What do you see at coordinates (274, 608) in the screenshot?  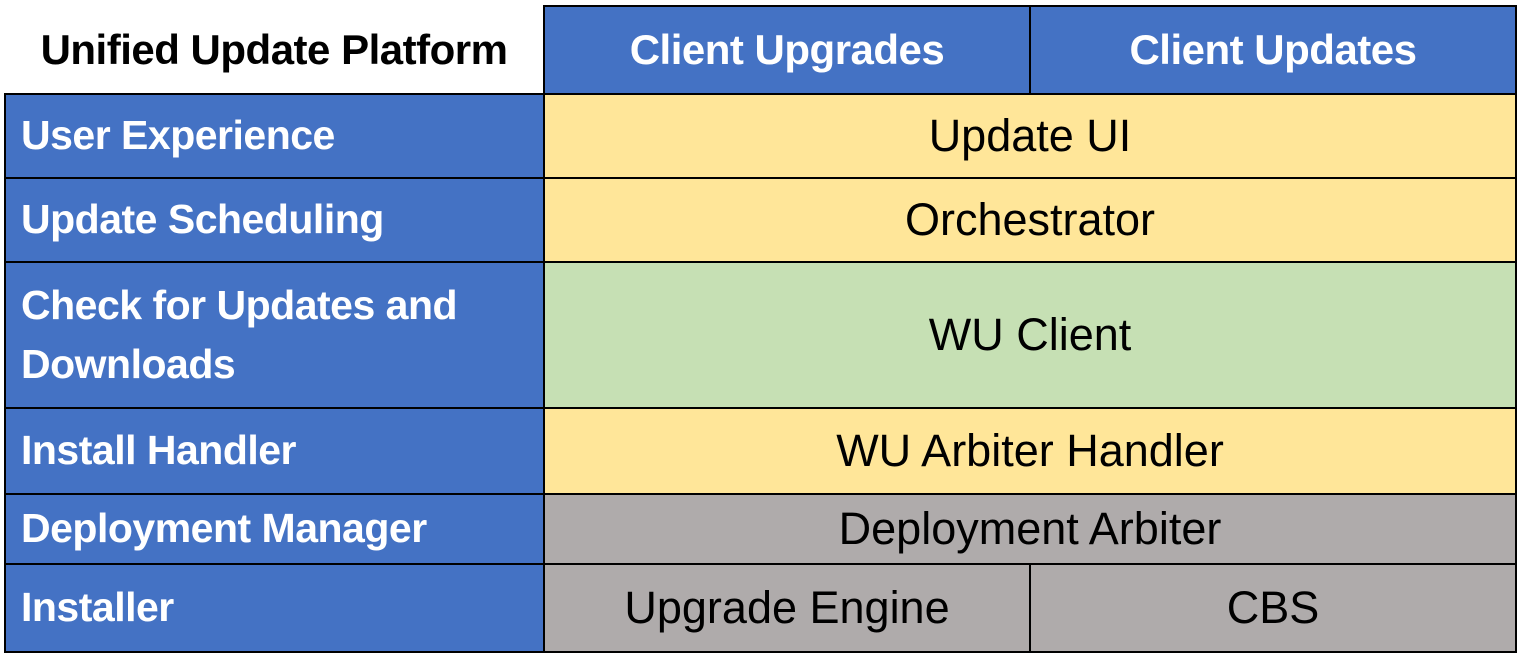 I see `row-label-installer: Installer` at bounding box center [274, 608].